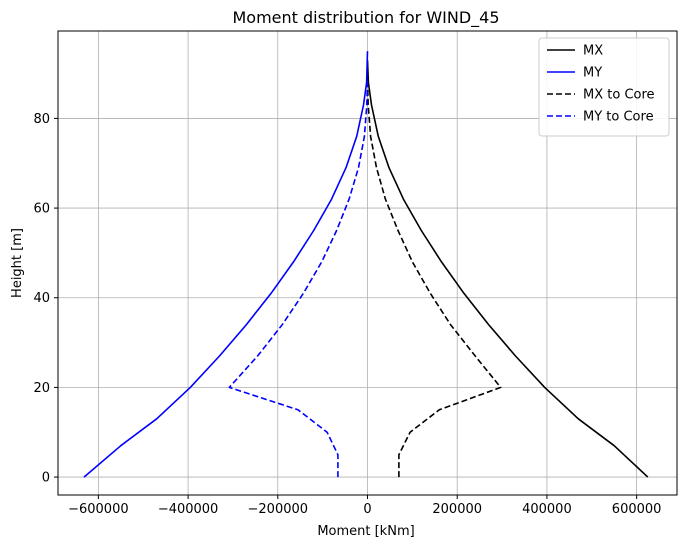 The height and width of the screenshot is (547, 686). Describe the element at coordinates (41, 119) in the screenshot. I see `y-tick-label: 80` at that location.